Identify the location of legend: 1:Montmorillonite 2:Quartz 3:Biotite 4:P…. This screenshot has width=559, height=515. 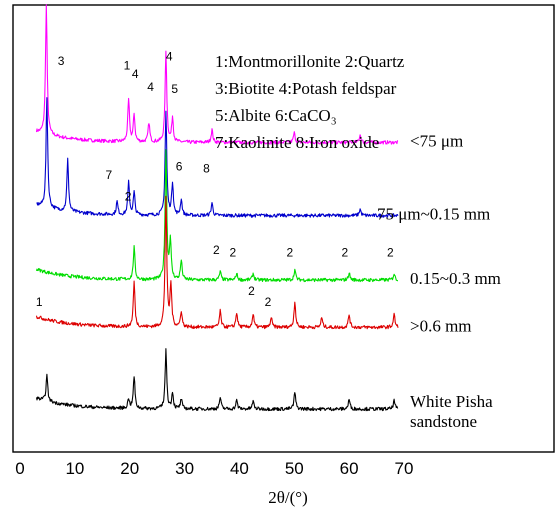
(310, 102).